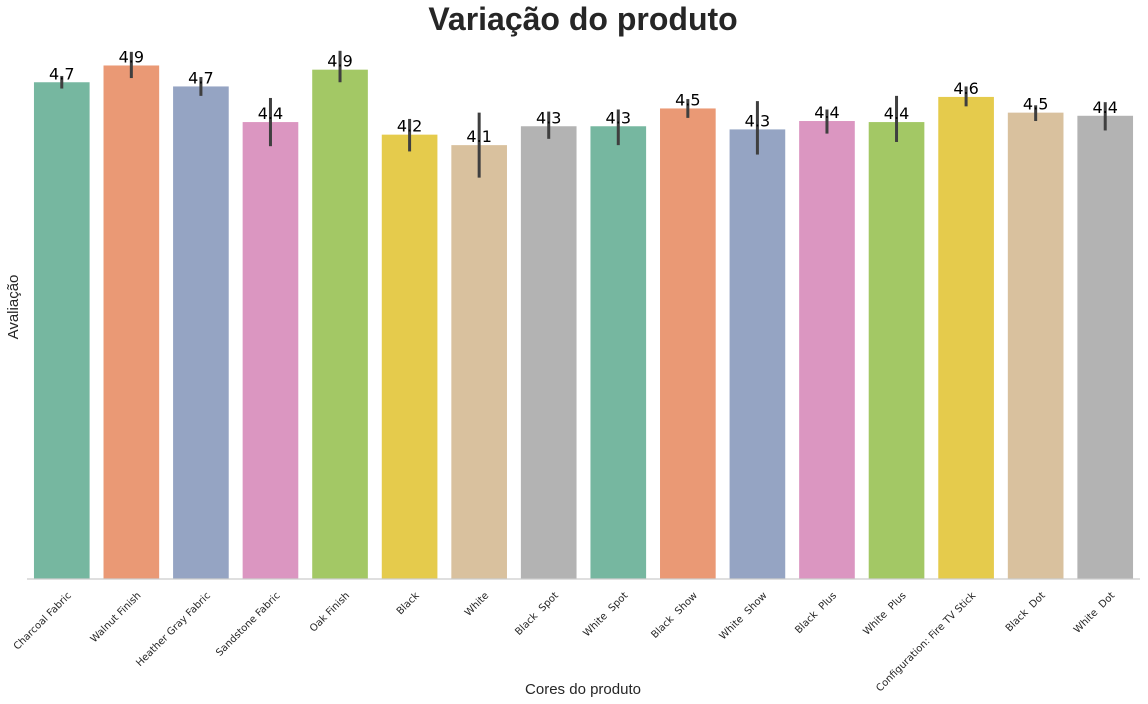  What do you see at coordinates (583, 689) in the screenshot?
I see `x-axis-label: Cores do produto` at bounding box center [583, 689].